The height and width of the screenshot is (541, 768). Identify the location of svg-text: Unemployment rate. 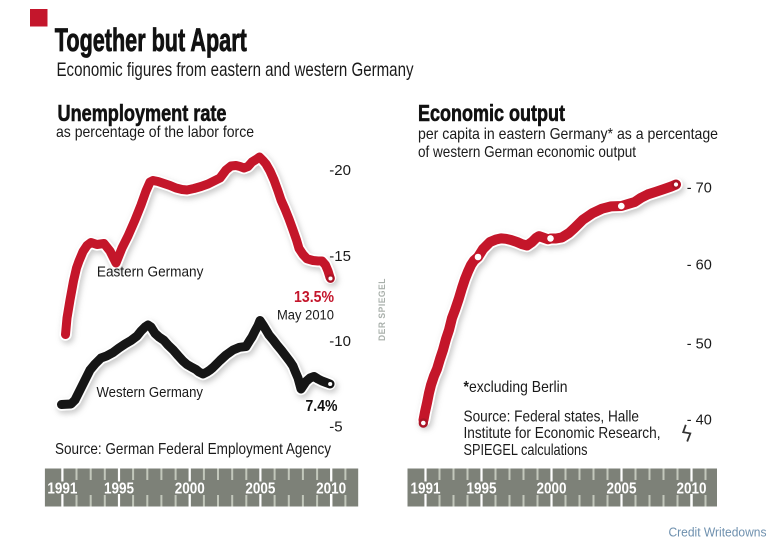
(142, 113).